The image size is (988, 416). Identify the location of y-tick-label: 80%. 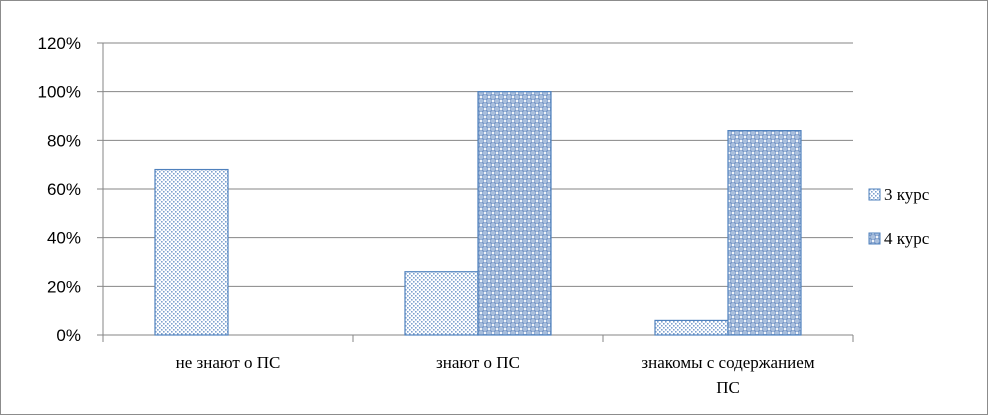
(64, 140).